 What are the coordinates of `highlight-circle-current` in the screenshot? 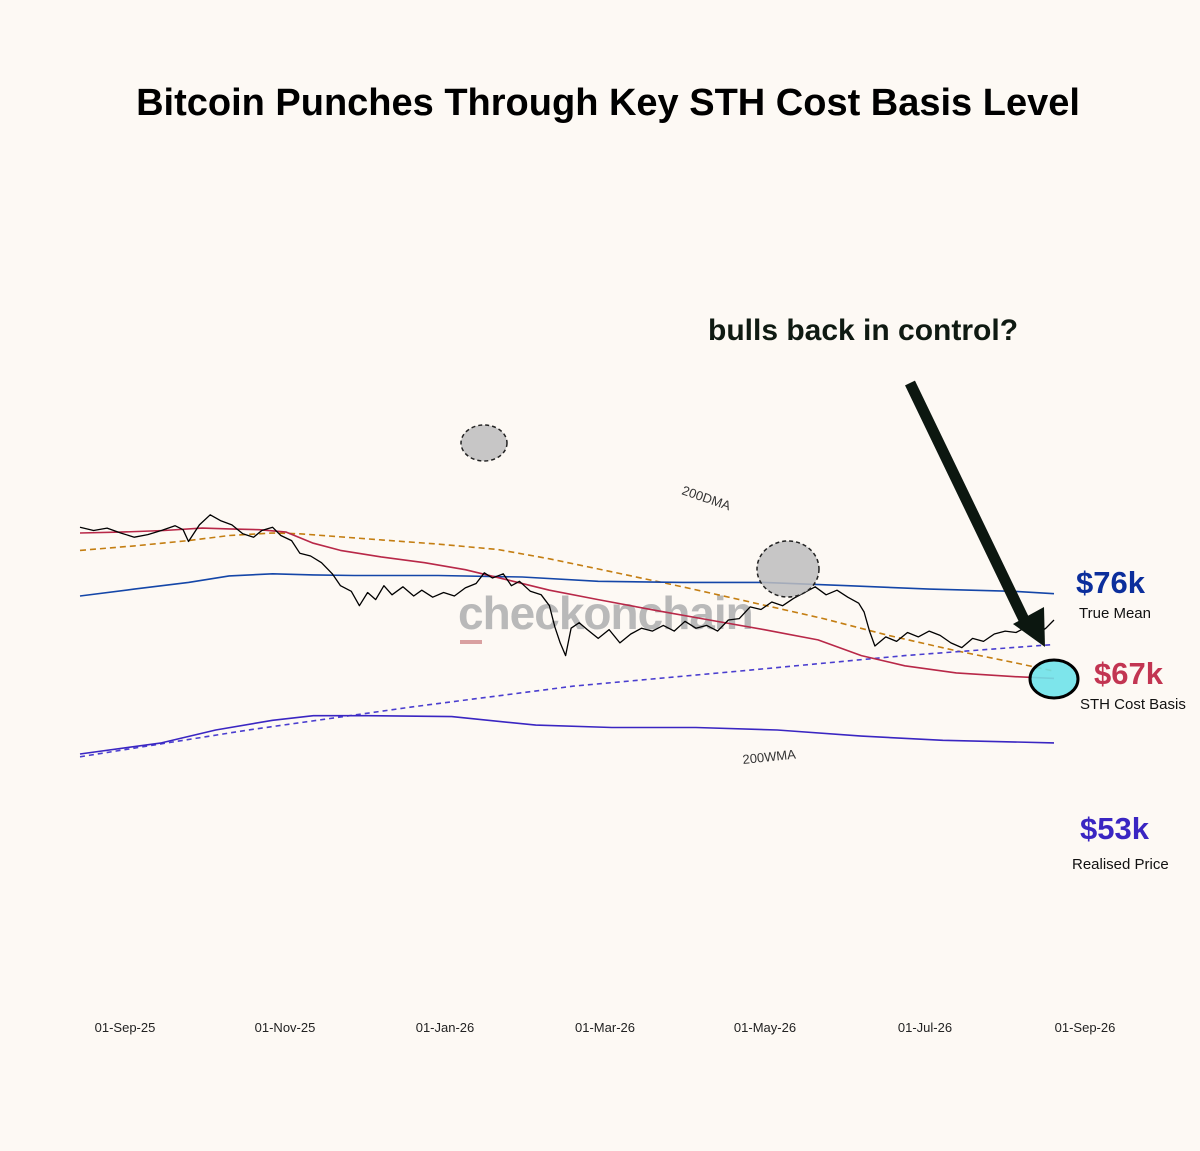 It's located at (1054, 679).